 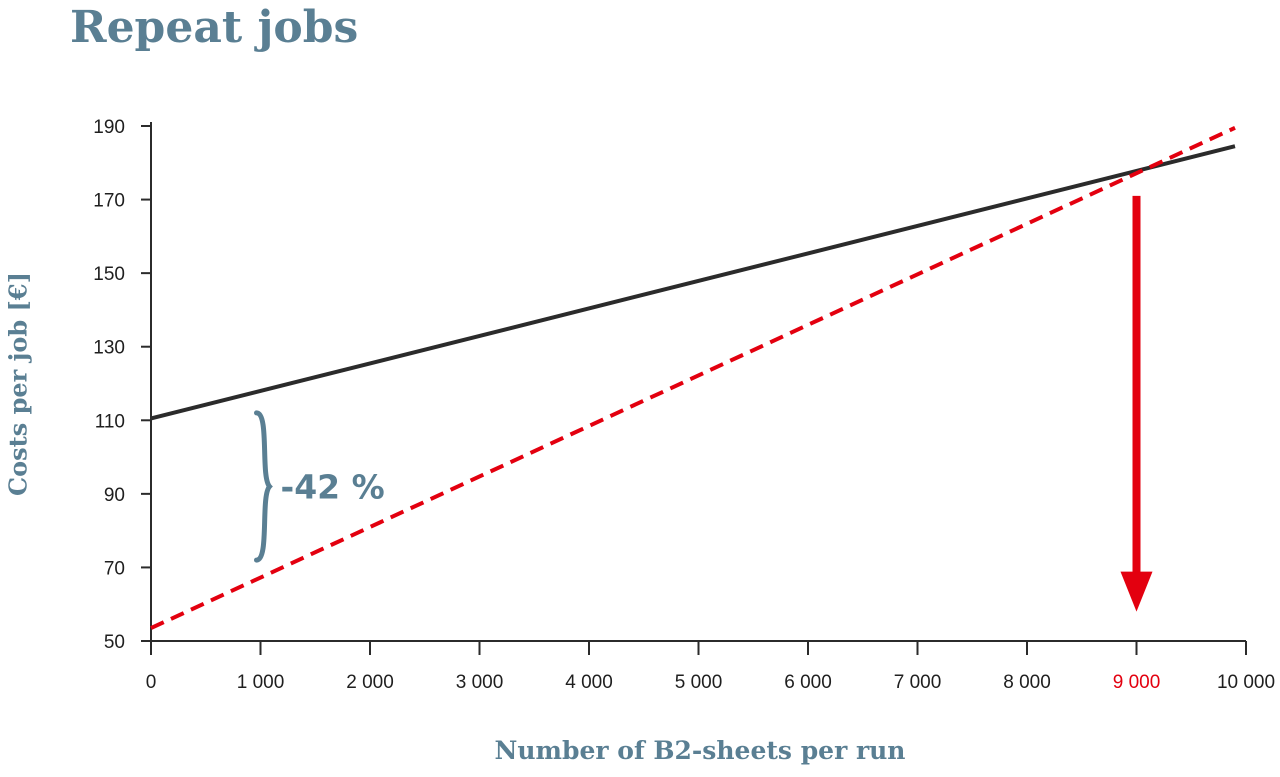 What do you see at coordinates (214, 27) in the screenshot?
I see `chart-title: Repeat jobs` at bounding box center [214, 27].